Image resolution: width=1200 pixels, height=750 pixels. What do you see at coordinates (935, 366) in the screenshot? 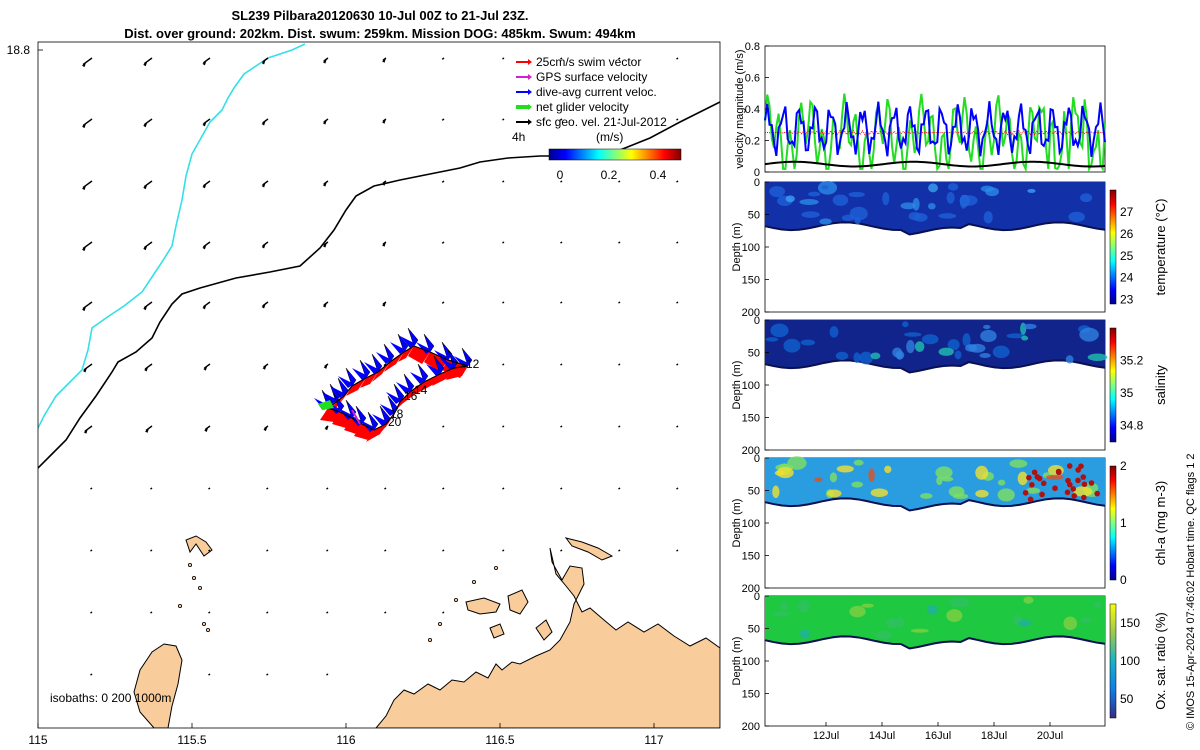
I see `section-bottom-edge` at bounding box center [935, 366].